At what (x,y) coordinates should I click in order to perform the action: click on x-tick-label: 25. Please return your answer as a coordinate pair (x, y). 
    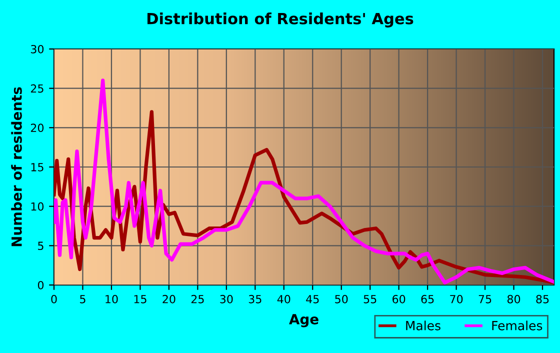
    Looking at the image, I should click on (197, 299).